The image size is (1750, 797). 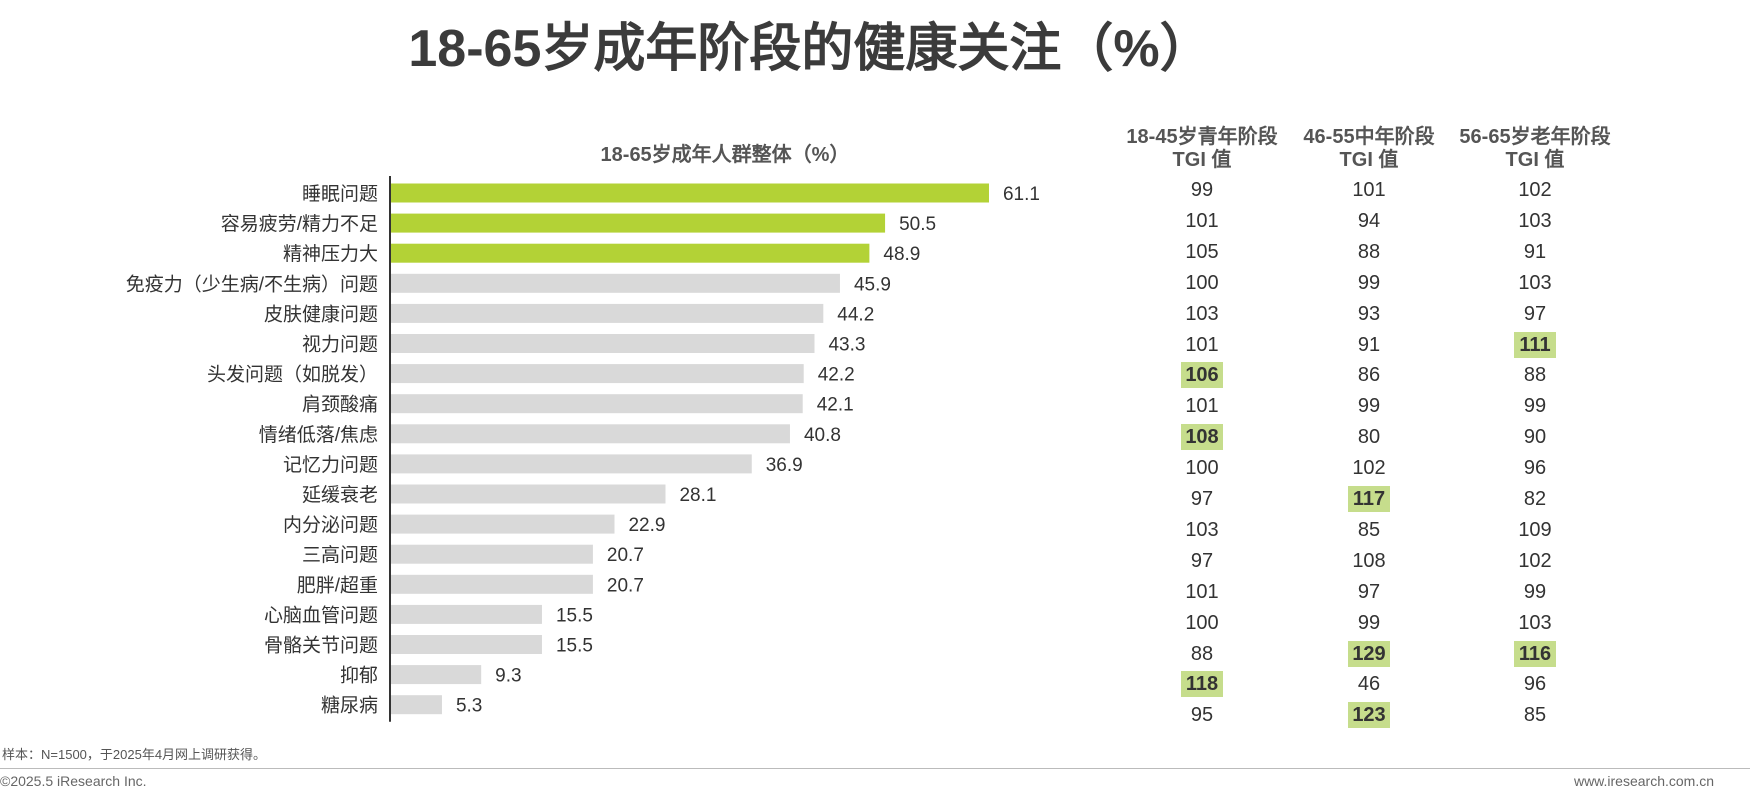 I want to click on category-label: 头发问题（如脱发）, so click(x=292, y=375).